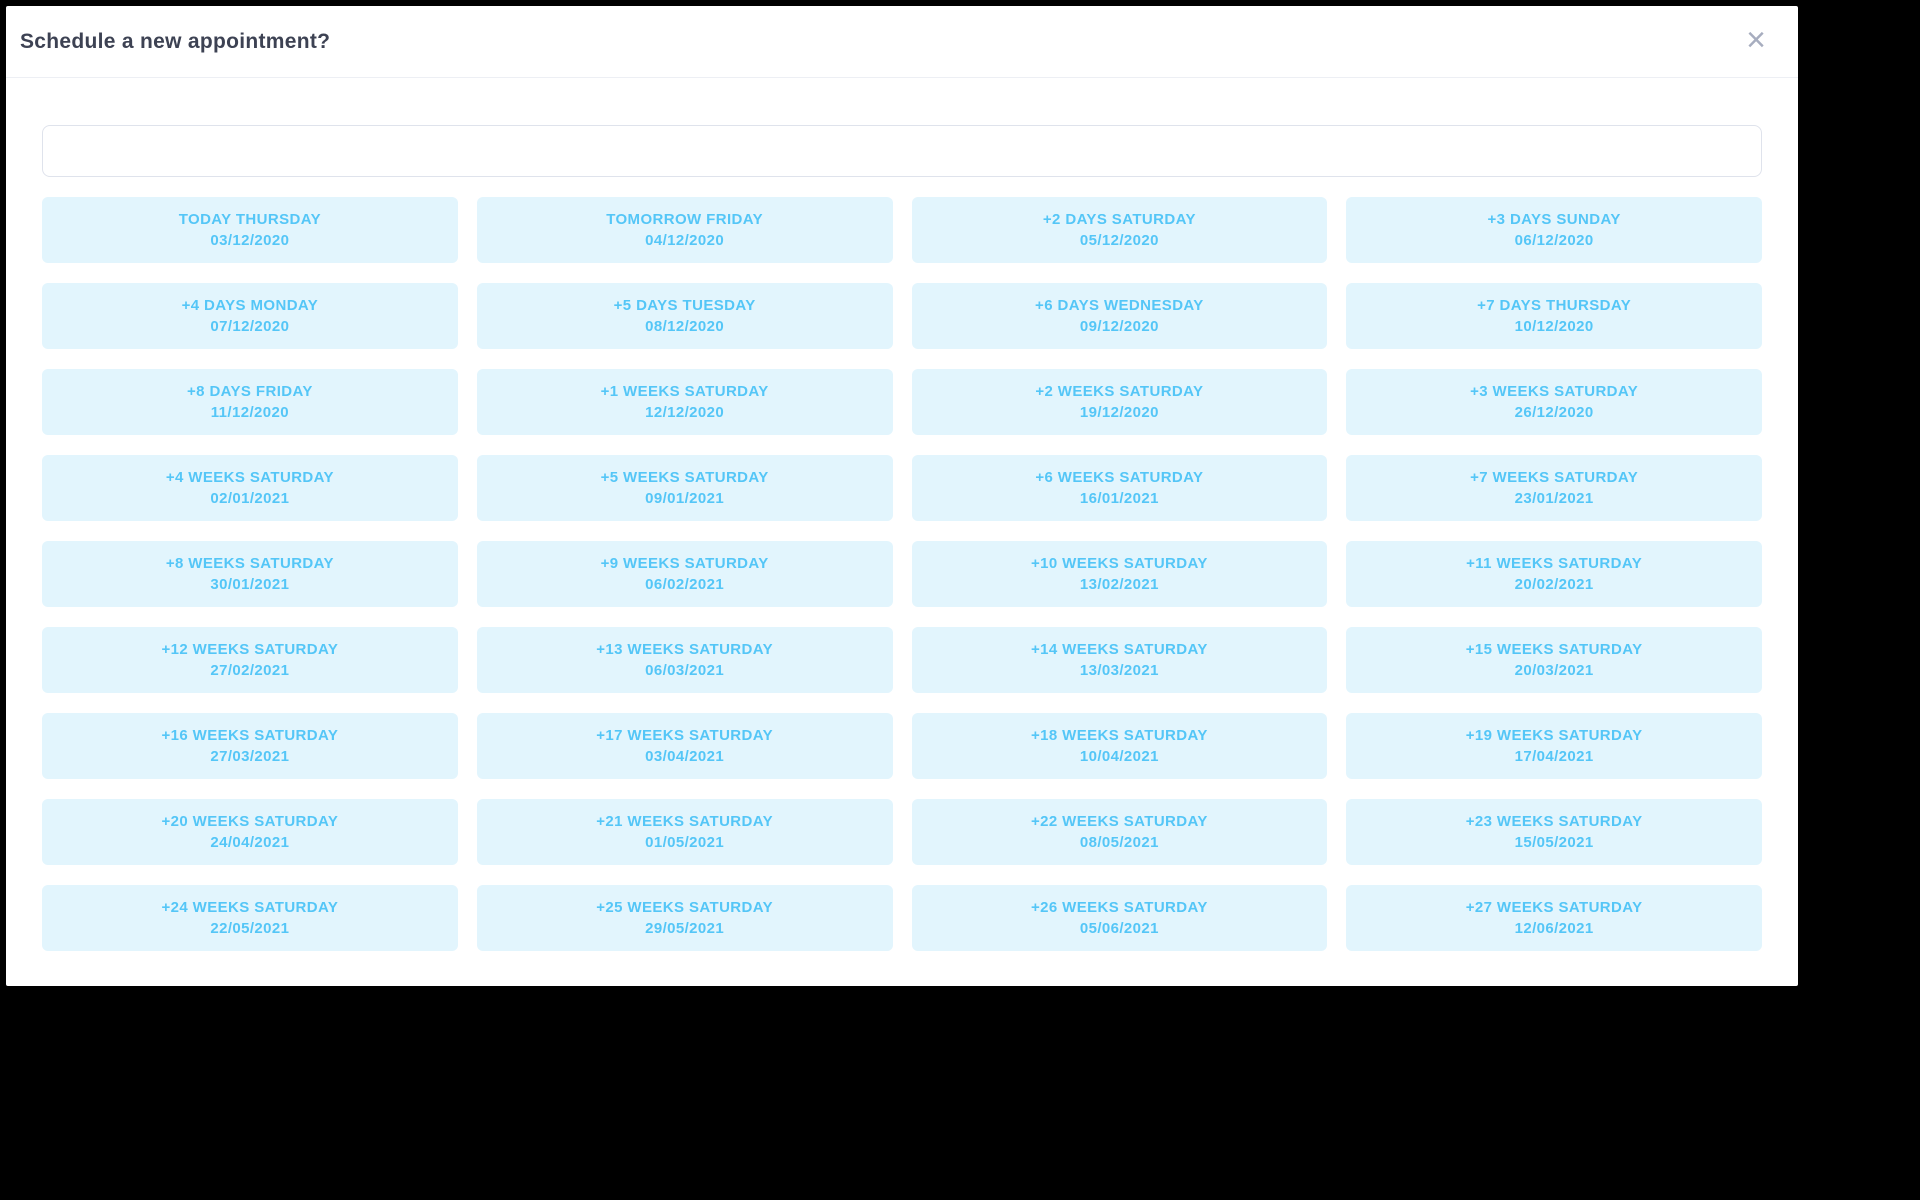 The height and width of the screenshot is (1200, 1920). I want to click on date-option-button: +18 WEEKS SATURDAY 10/04/2021, so click(1119, 746).